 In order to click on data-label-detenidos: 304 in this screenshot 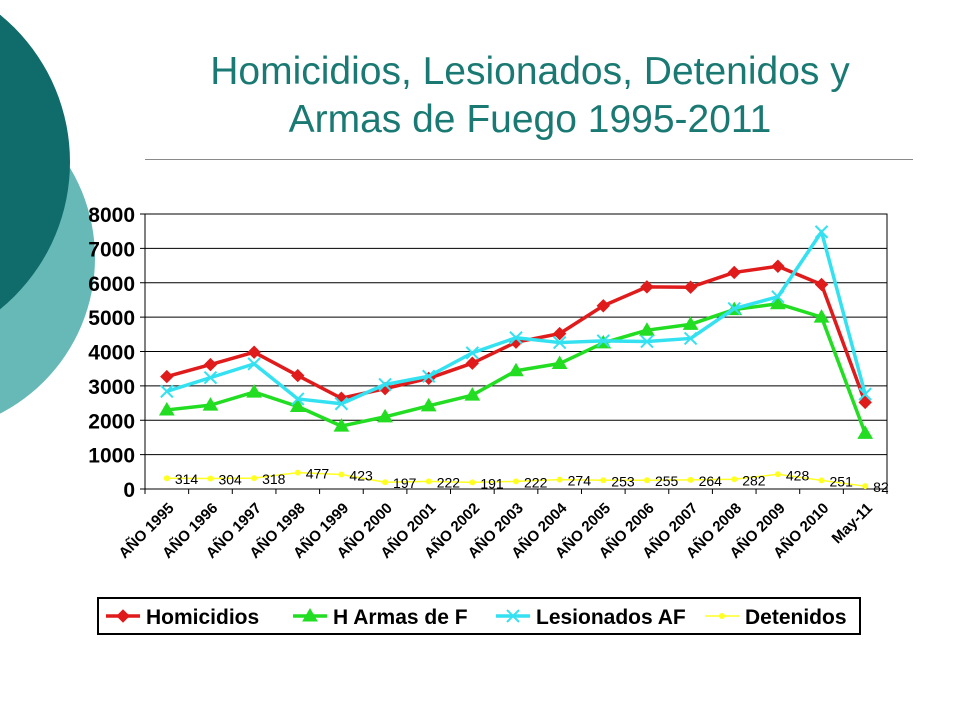, I will do `click(230, 480)`.